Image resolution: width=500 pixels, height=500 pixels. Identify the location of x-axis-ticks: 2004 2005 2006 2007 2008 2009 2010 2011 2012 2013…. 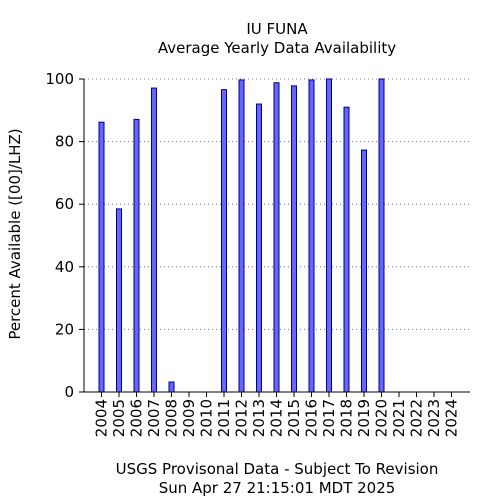
(277, 414).